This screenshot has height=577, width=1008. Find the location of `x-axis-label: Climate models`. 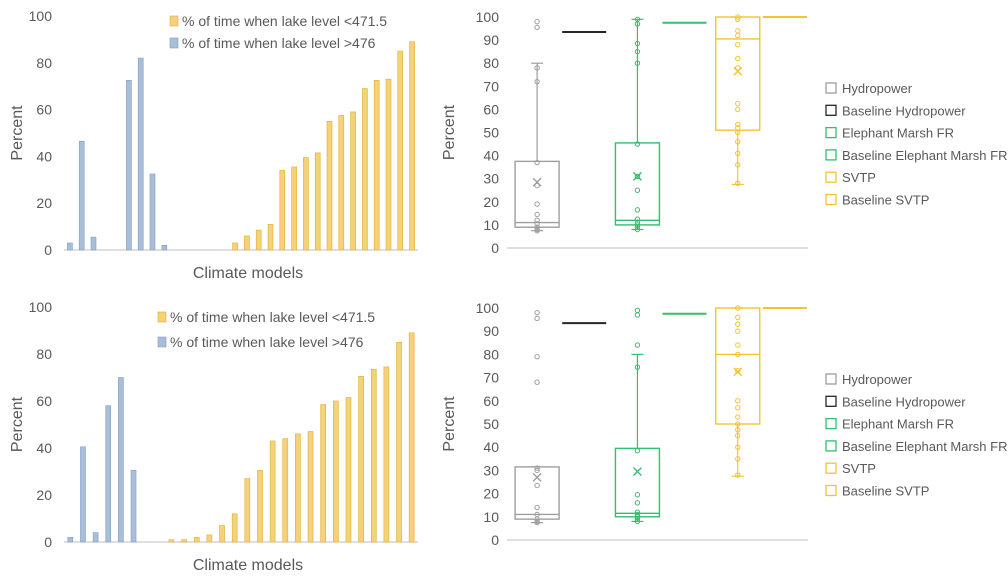

x-axis-label: Climate models is located at coordinates (248, 565).